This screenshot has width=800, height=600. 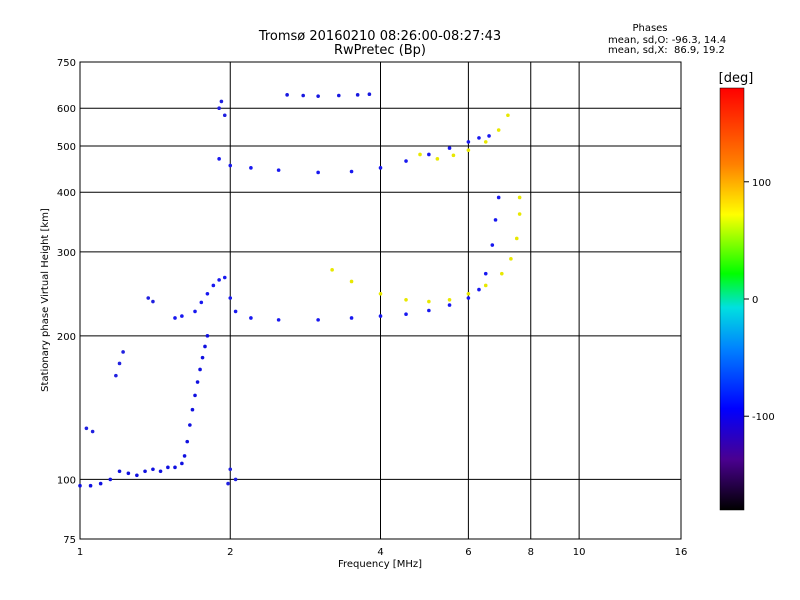 I want to click on series-f2-trace-x, so click(x=464, y=137).